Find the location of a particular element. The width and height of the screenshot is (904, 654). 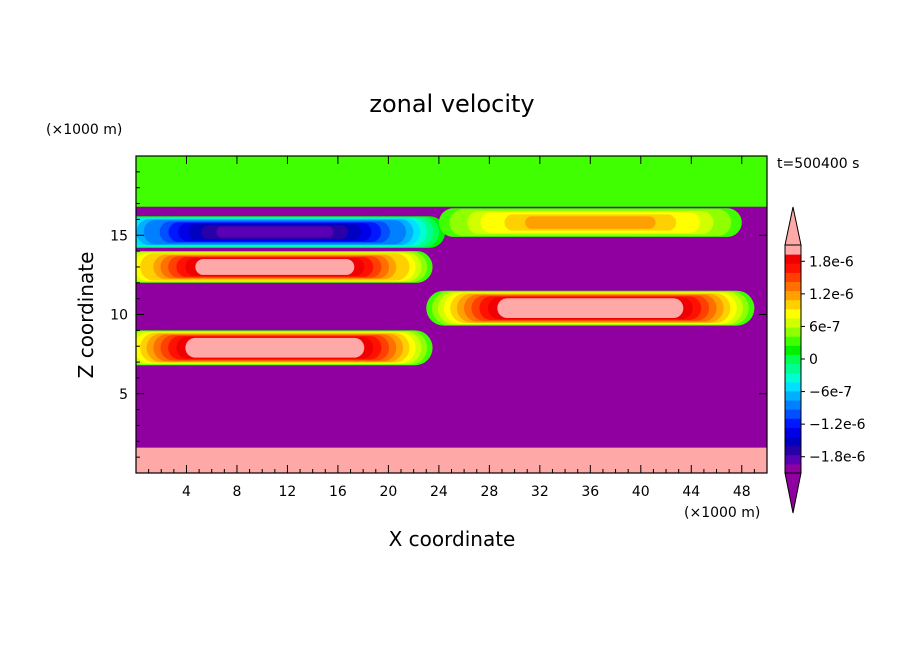

y-tick-label: 10 is located at coordinates (119, 316).